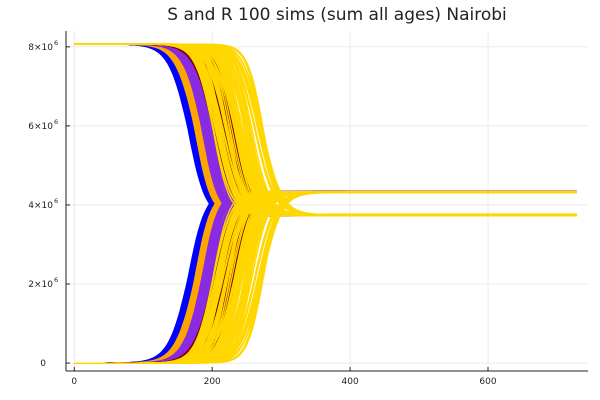 The height and width of the screenshot is (400, 600). I want to click on x-tick-label: 0, so click(74, 382).